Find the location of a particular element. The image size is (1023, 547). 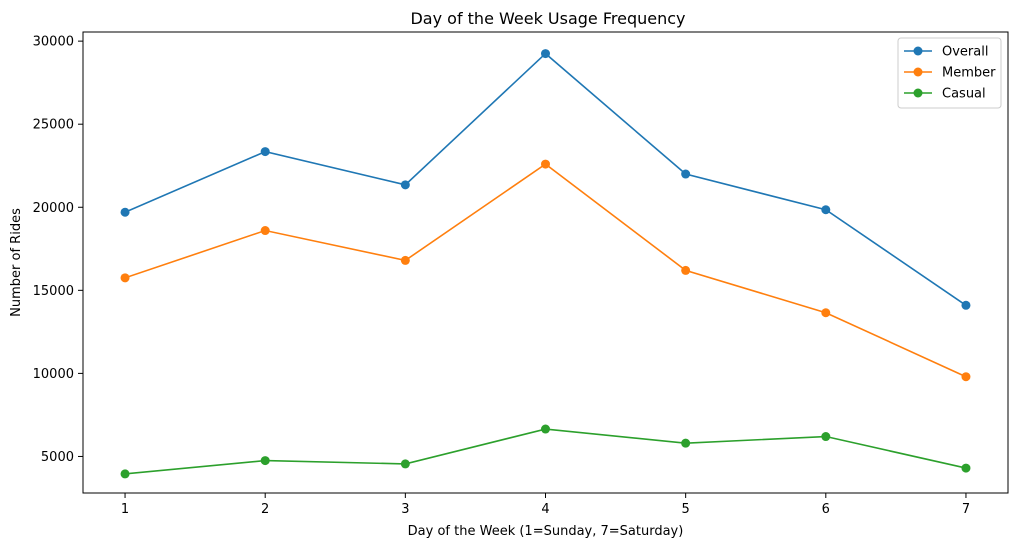

x-tick-label: 6 is located at coordinates (826, 509).